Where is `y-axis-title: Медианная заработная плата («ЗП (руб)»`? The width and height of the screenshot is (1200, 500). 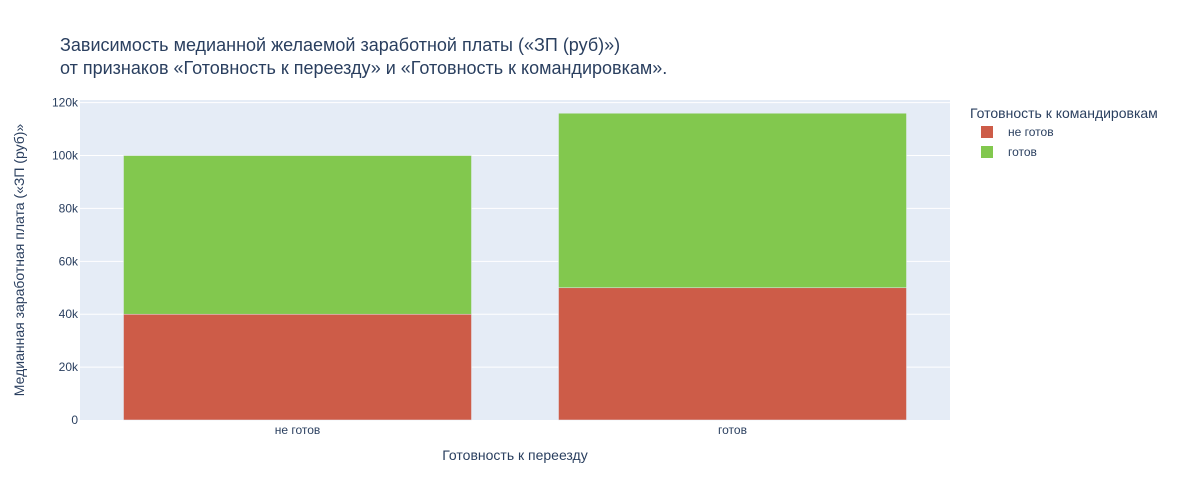
y-axis-title: Медианная заработная плата («ЗП (руб)» is located at coordinates (19, 260).